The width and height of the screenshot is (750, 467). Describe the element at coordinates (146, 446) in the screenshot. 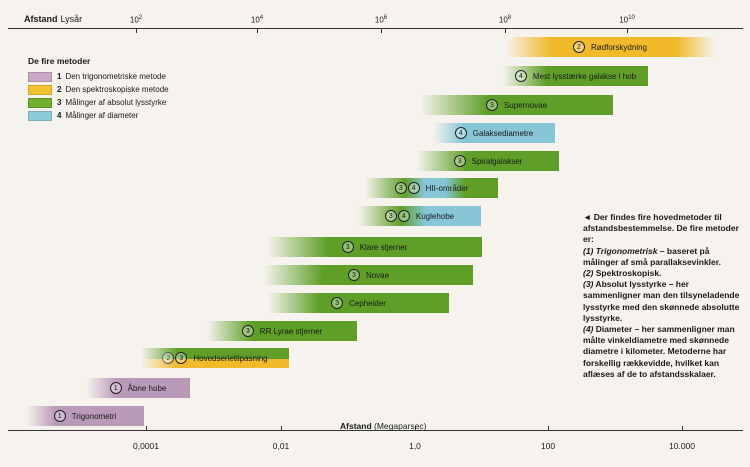

I see `bottom-tick-1: 0,0001` at that location.